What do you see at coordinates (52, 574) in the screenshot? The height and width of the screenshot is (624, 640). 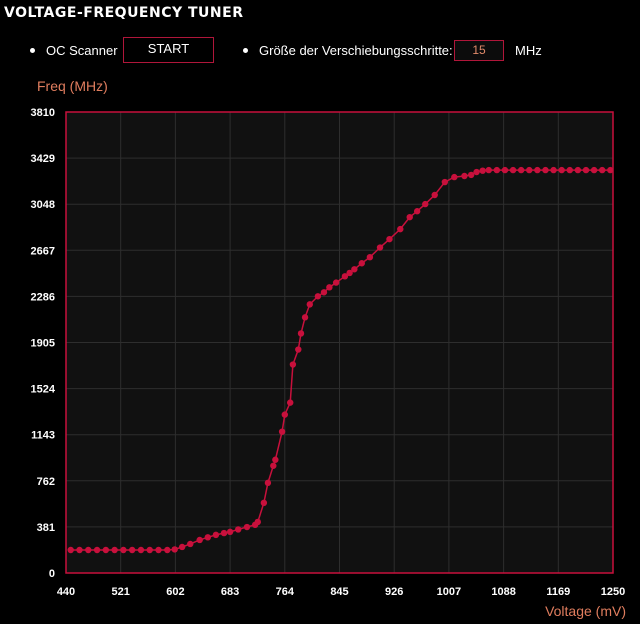 I see `y-tick-label: 0` at bounding box center [52, 574].